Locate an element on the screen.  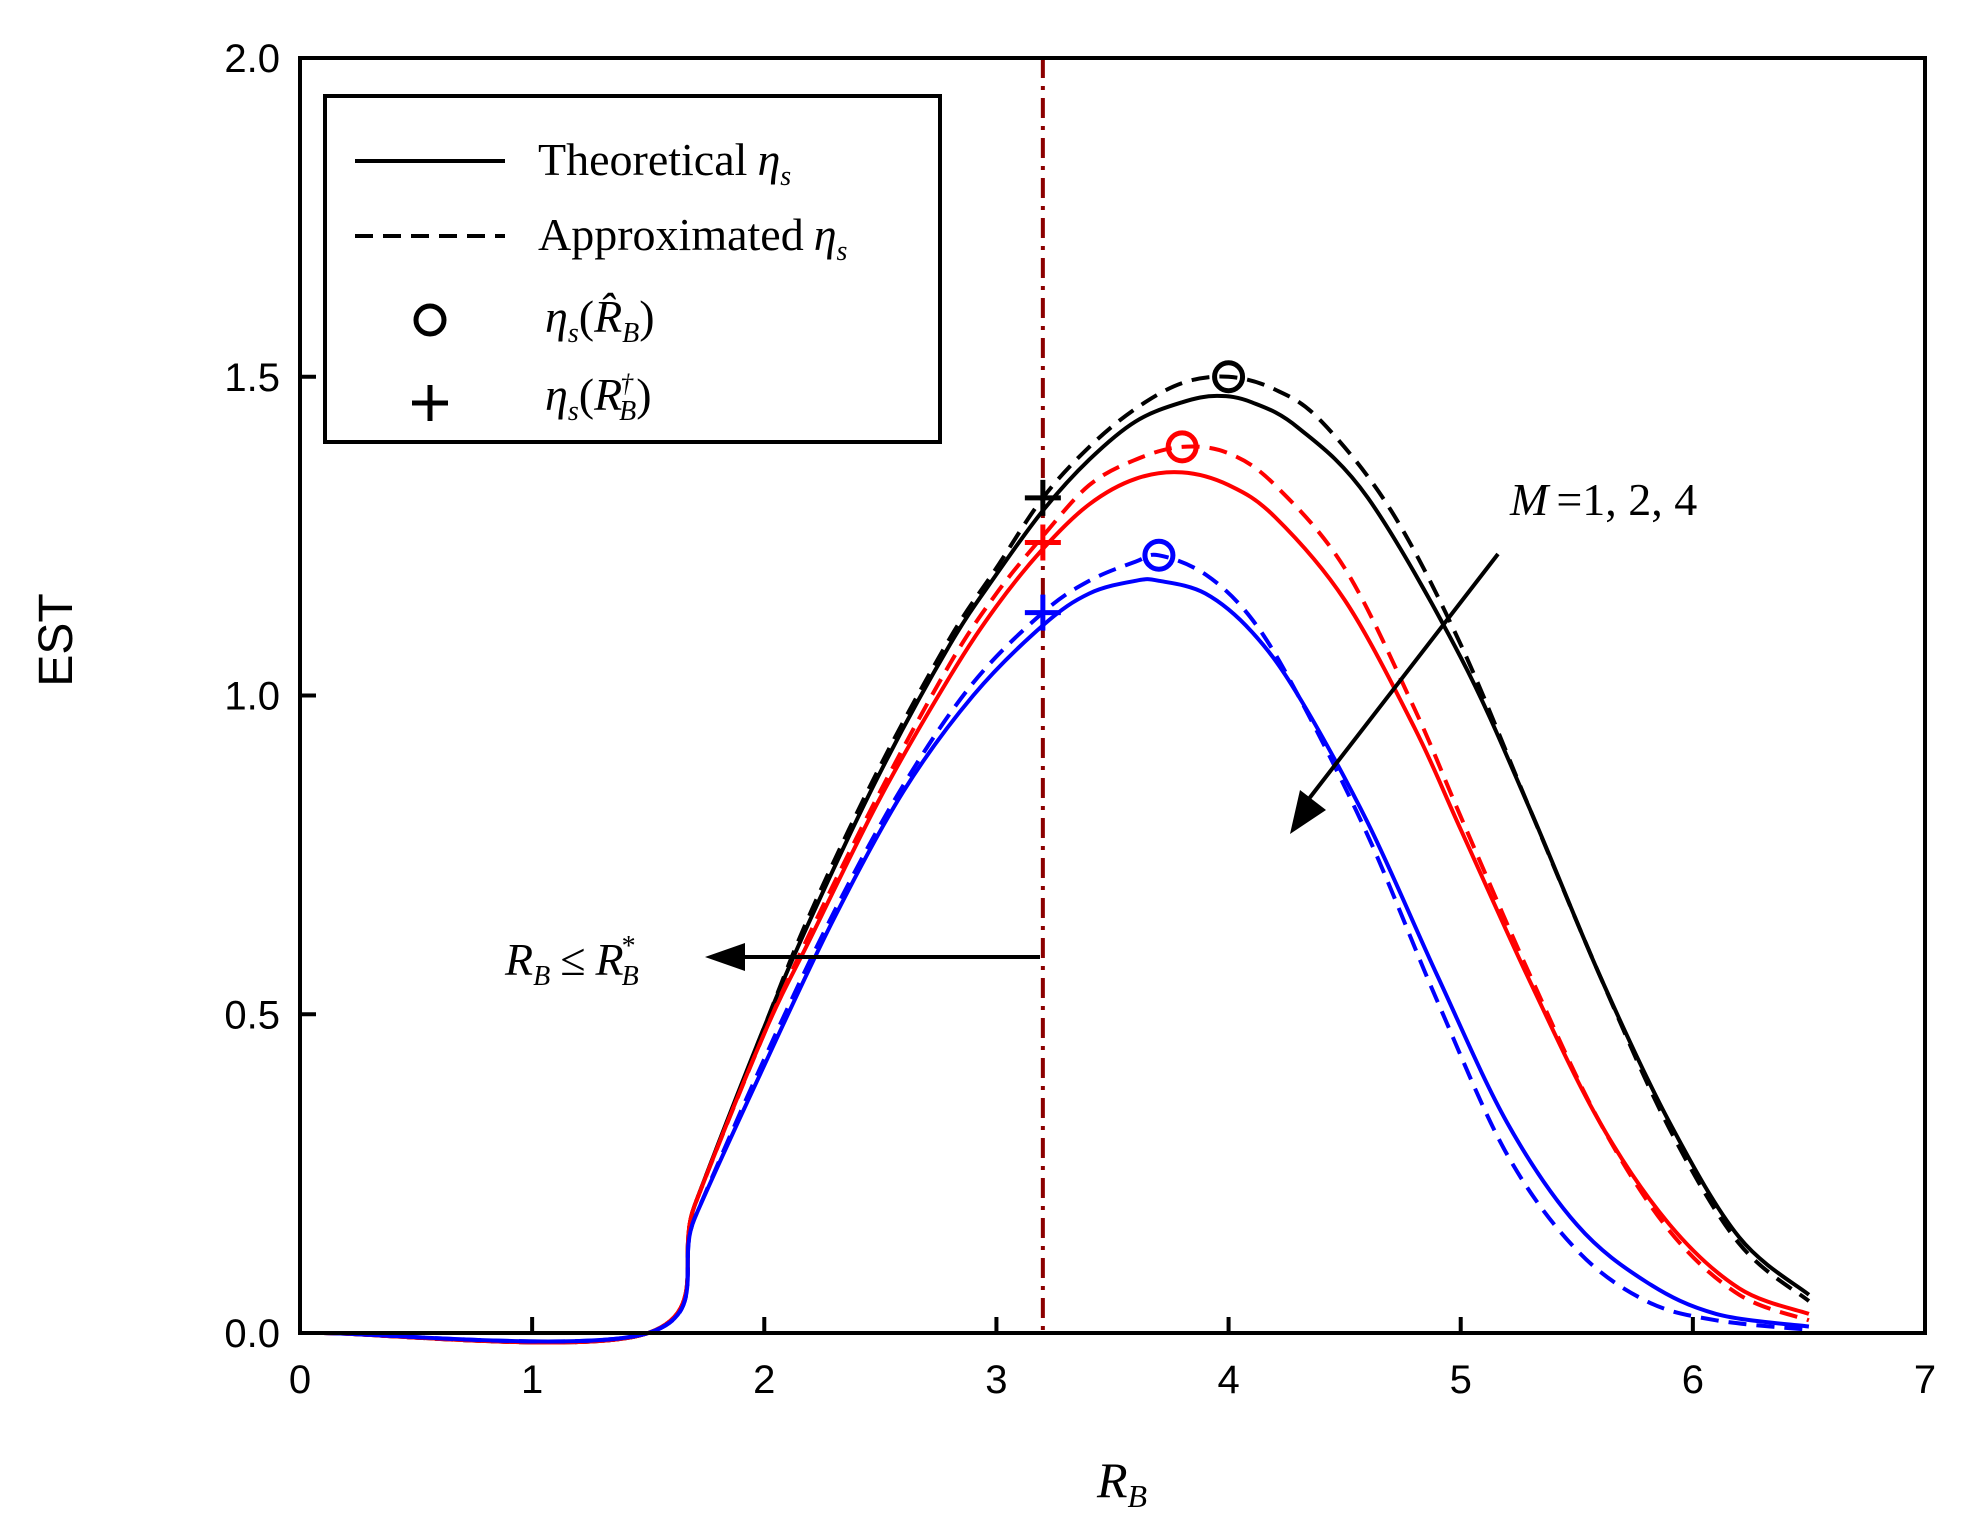
y-tick-label: 1.0 is located at coordinates (252, 697).